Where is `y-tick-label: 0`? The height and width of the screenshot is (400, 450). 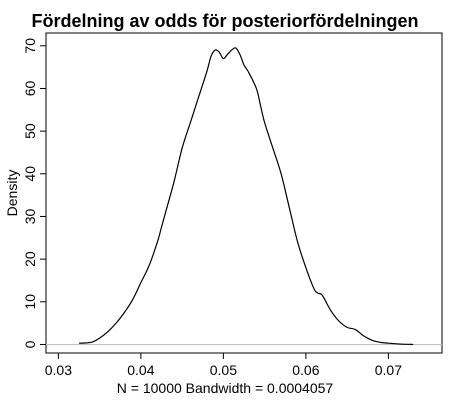 y-tick-label: 0 is located at coordinates (30, 344).